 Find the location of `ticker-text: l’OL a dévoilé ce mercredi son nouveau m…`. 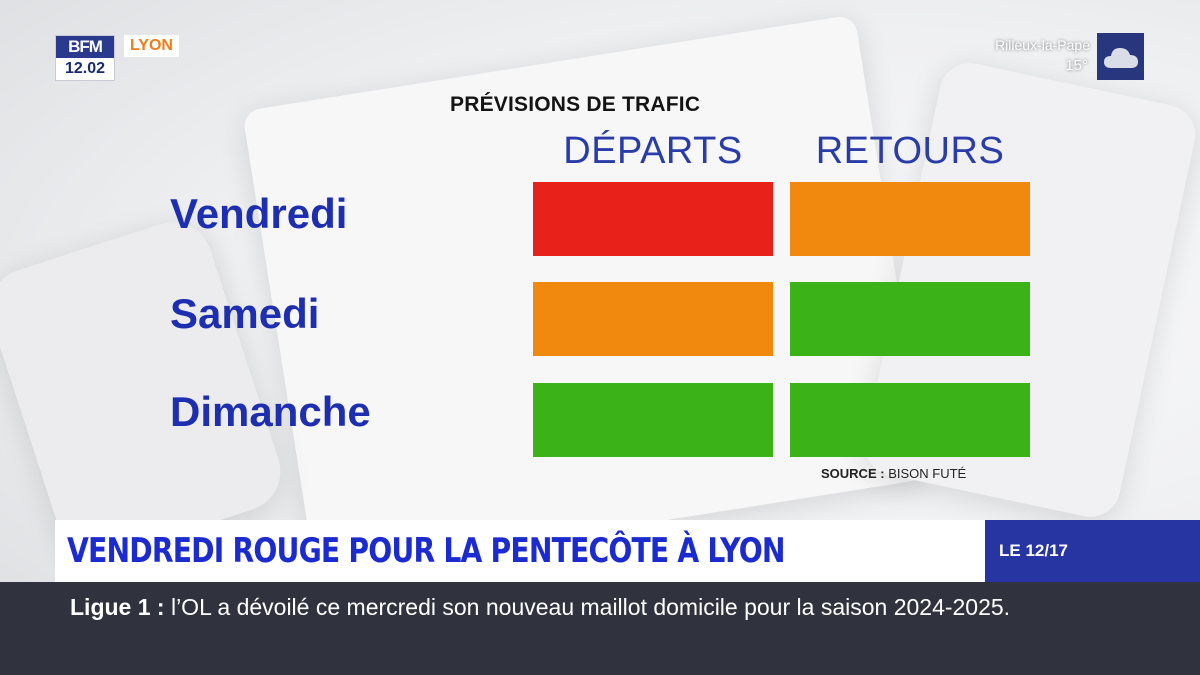

ticker-text: l’OL a dévoilé ce mercredi son nouveau m… is located at coordinates (590, 607).